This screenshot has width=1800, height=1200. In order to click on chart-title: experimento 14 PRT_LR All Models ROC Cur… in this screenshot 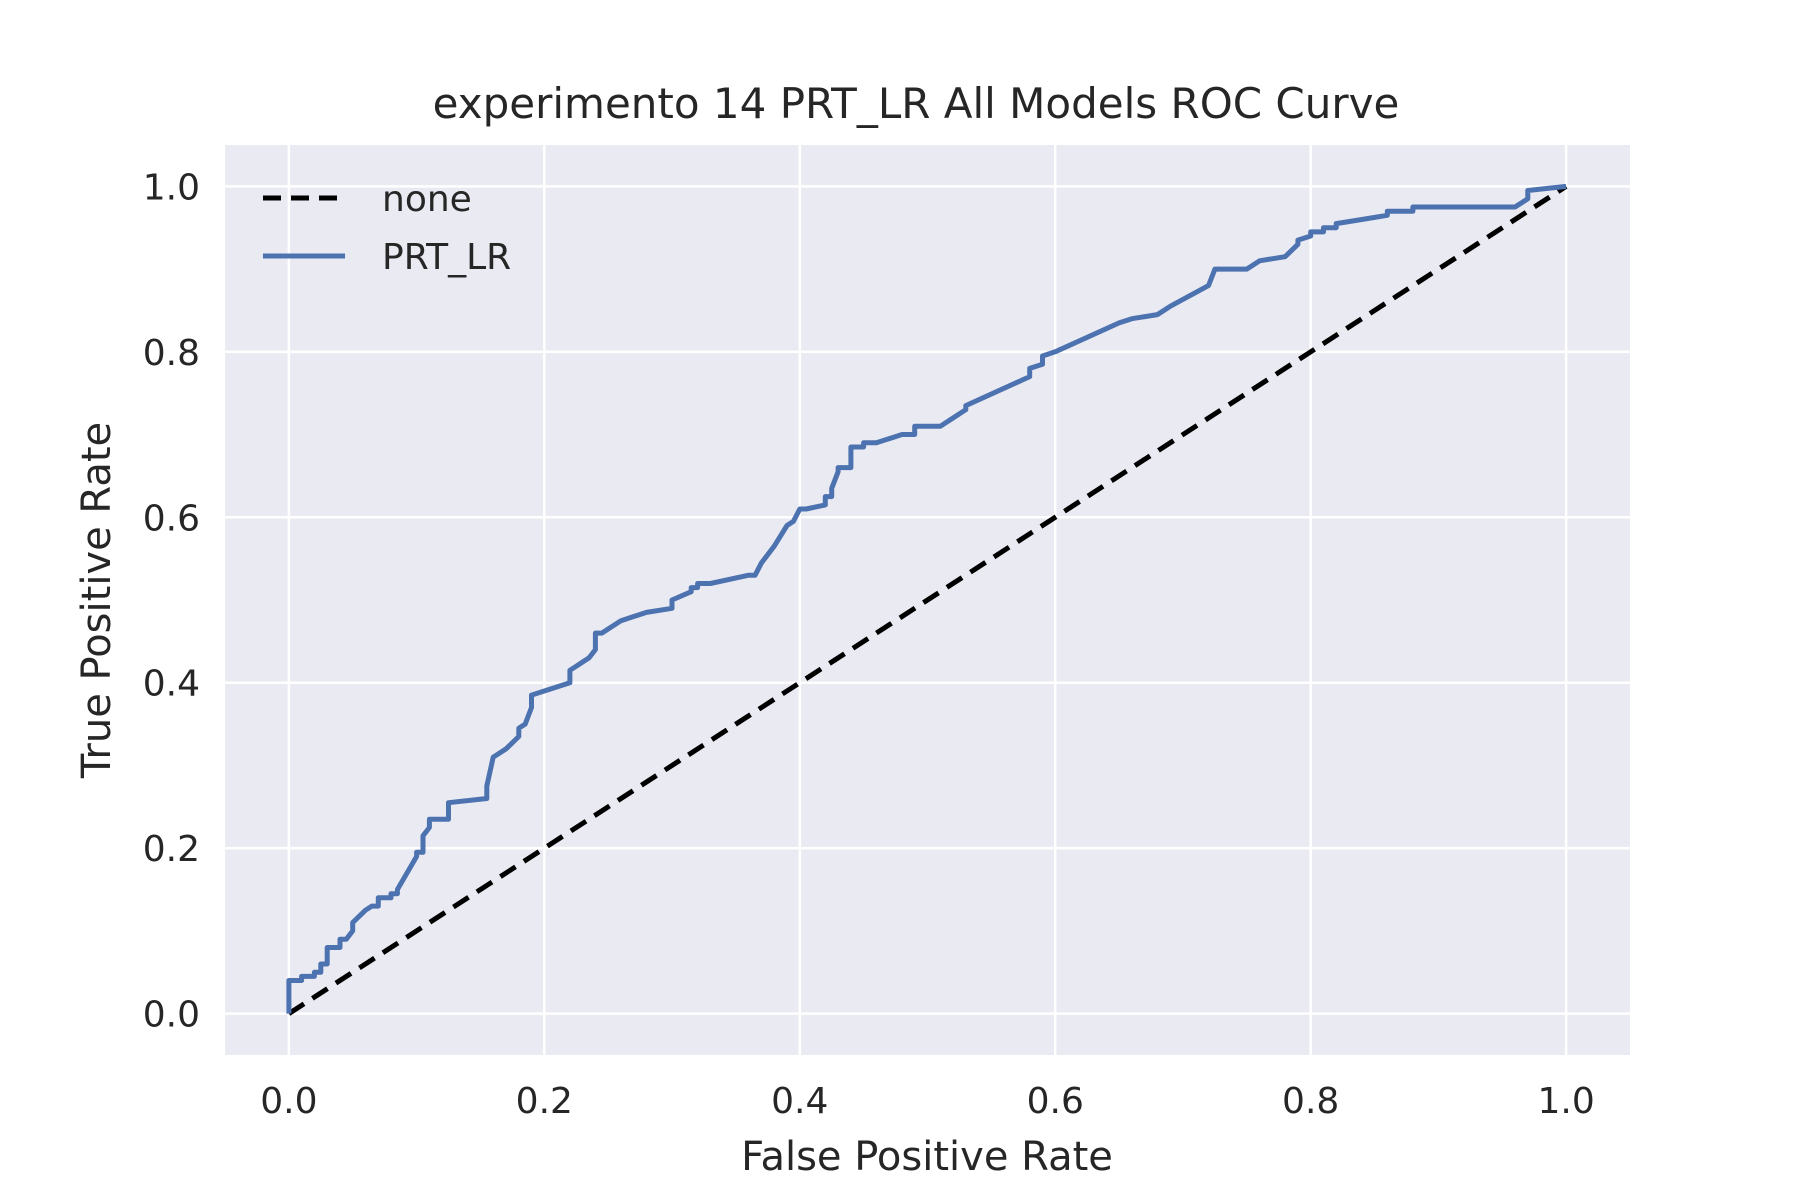, I will do `click(916, 103)`.